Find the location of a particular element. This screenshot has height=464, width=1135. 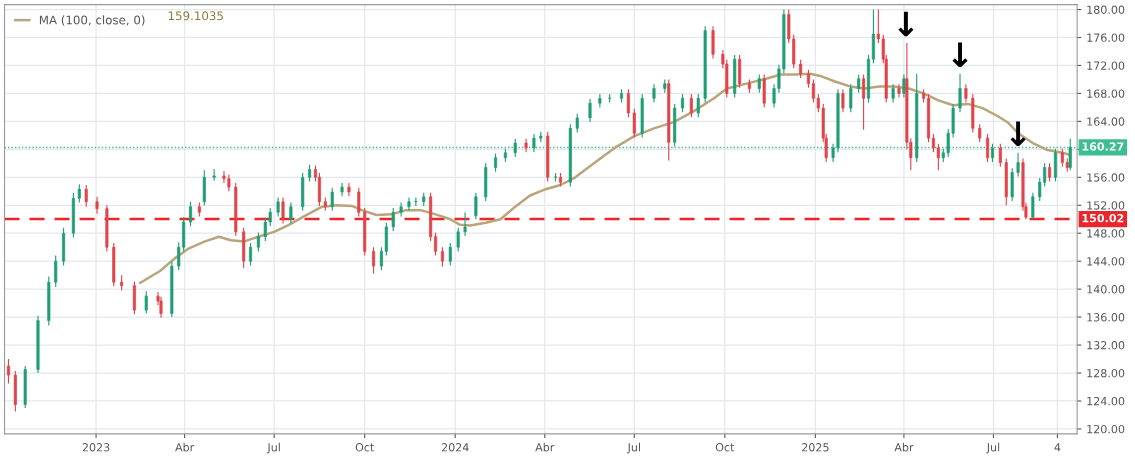

x-tick-label: 2024 is located at coordinates (455, 447).